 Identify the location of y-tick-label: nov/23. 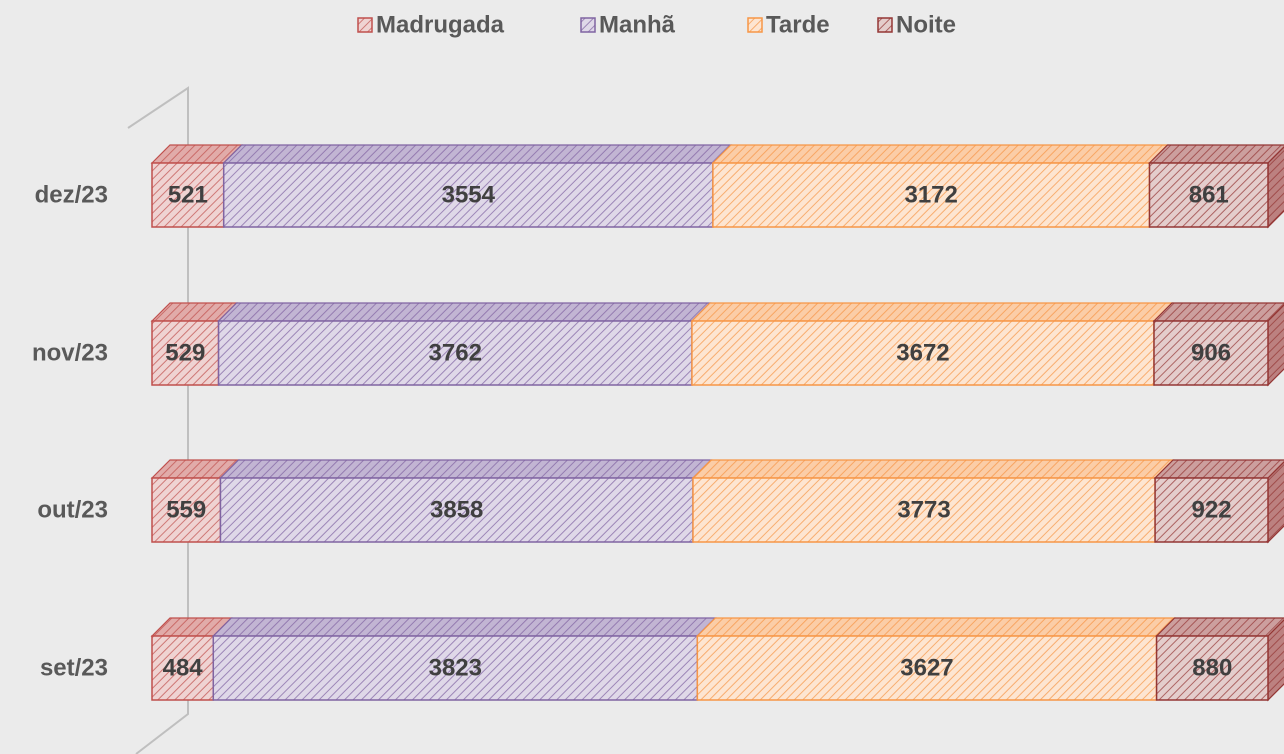
(70, 353).